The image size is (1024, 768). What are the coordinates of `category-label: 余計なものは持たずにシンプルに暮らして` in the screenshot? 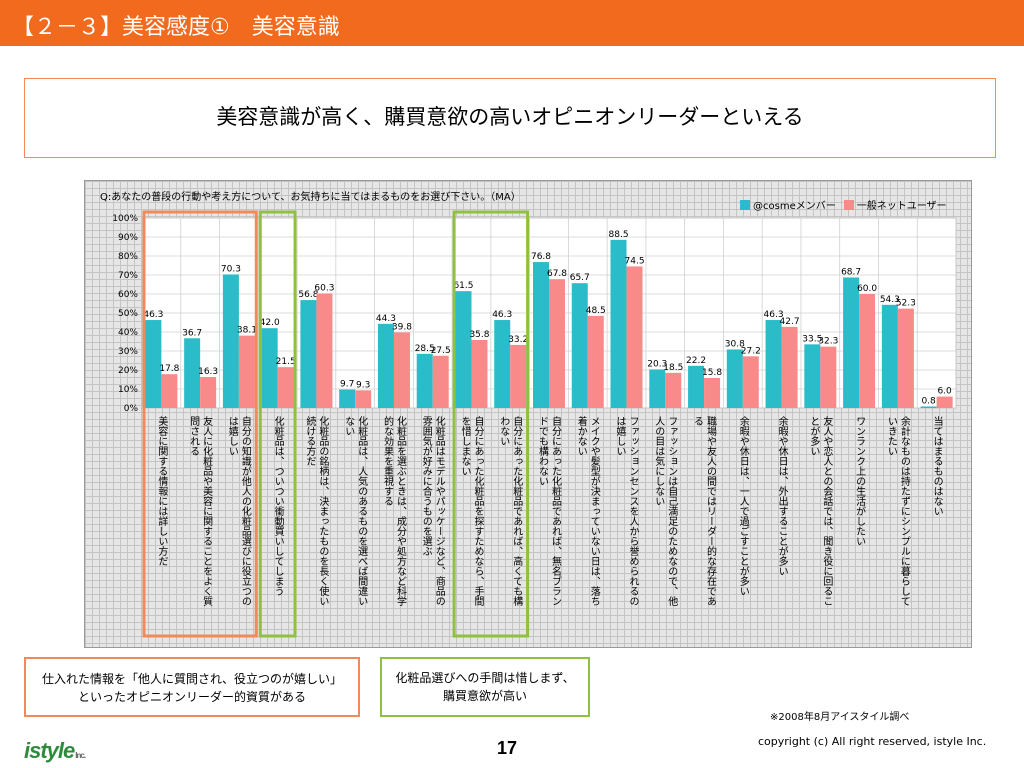 It's located at (904, 510).